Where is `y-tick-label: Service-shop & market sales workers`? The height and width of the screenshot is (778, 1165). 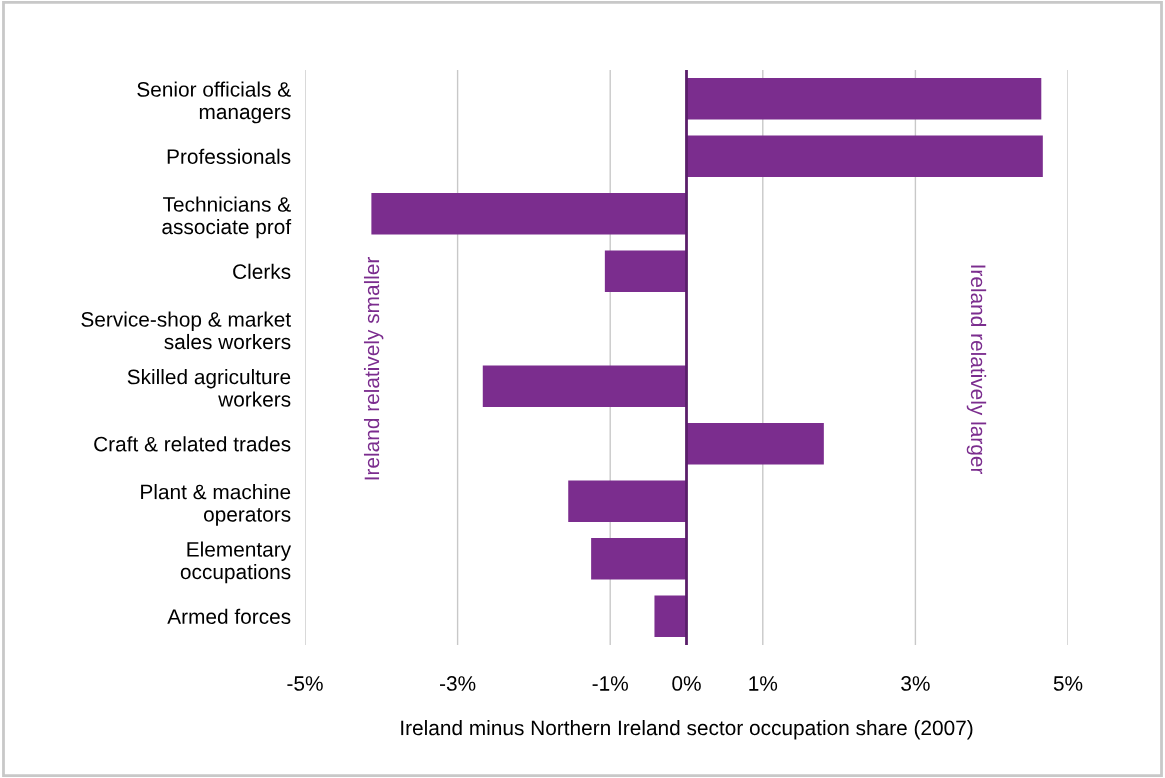
y-tick-label: Service-shop & market sales workers is located at coordinates (186, 330).